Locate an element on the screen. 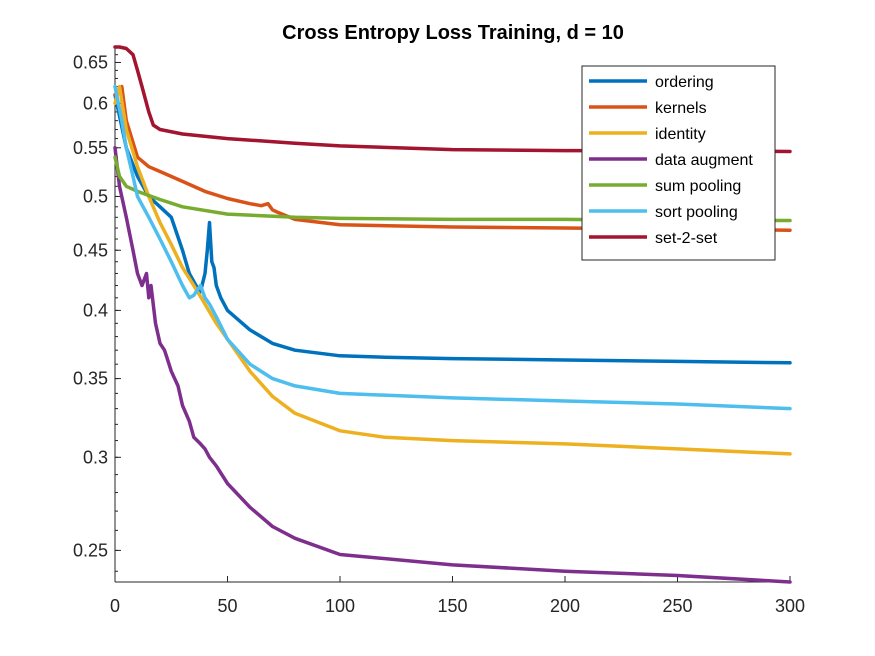 The width and height of the screenshot is (875, 656). legend-label-ordering: ordering is located at coordinates (684, 82).